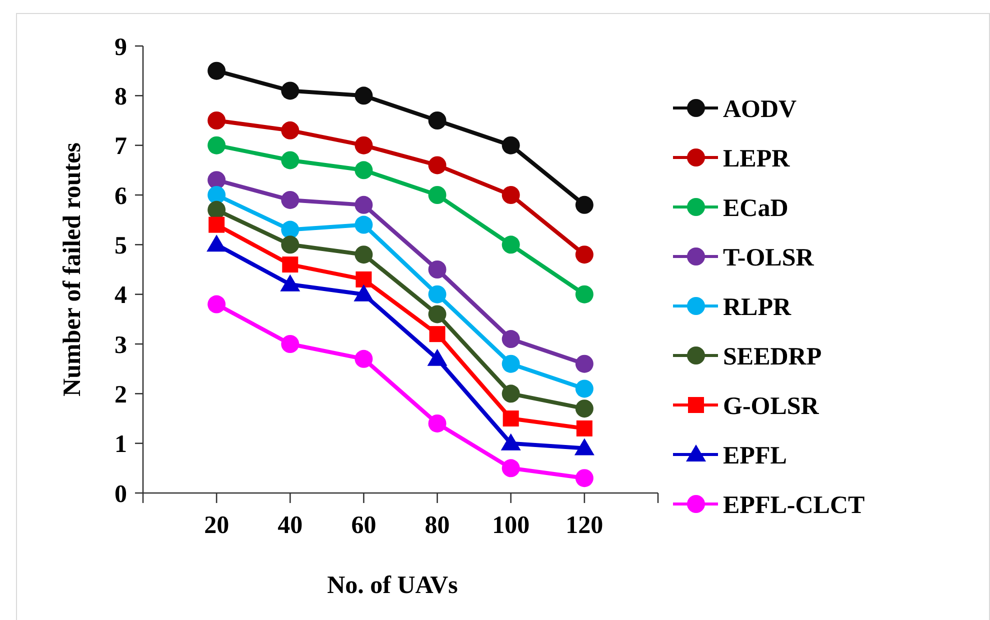 The height and width of the screenshot is (620, 990). I want to click on legend-label: EPFL-CLCT, so click(794, 505).